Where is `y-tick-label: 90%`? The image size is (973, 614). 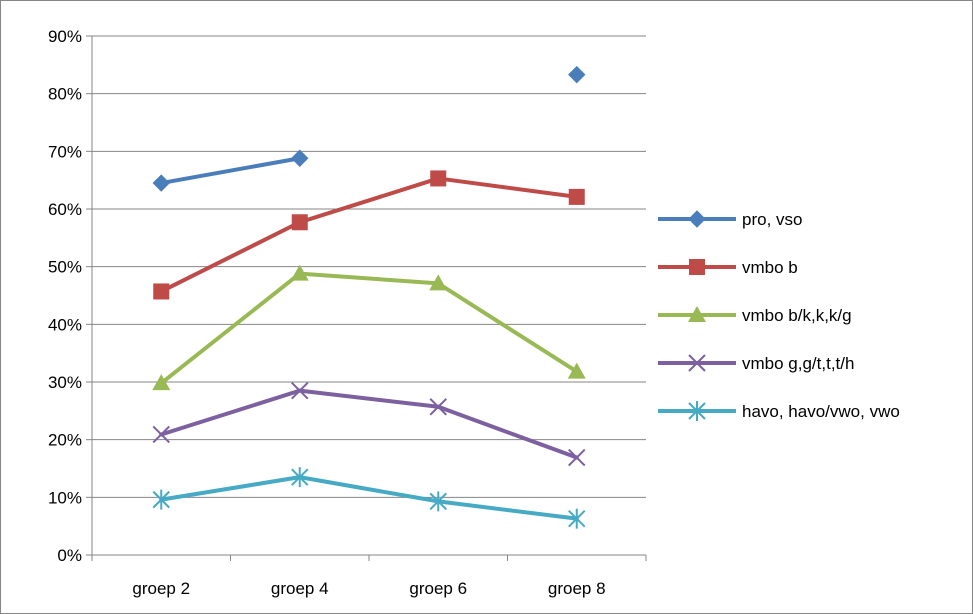 y-tick-label: 90% is located at coordinates (65, 36).